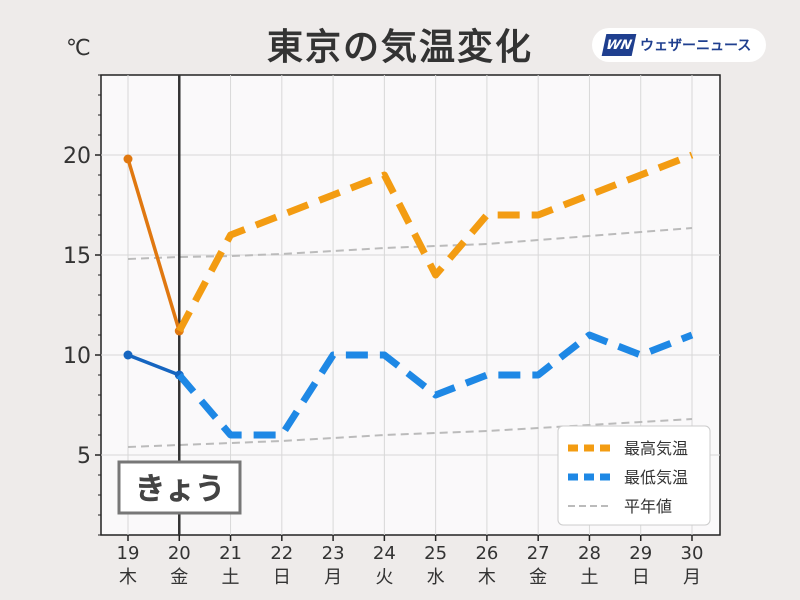 This screenshot has width=800, height=600. What do you see at coordinates (78, 48) in the screenshot?
I see `y-unit-label: ℃` at bounding box center [78, 48].